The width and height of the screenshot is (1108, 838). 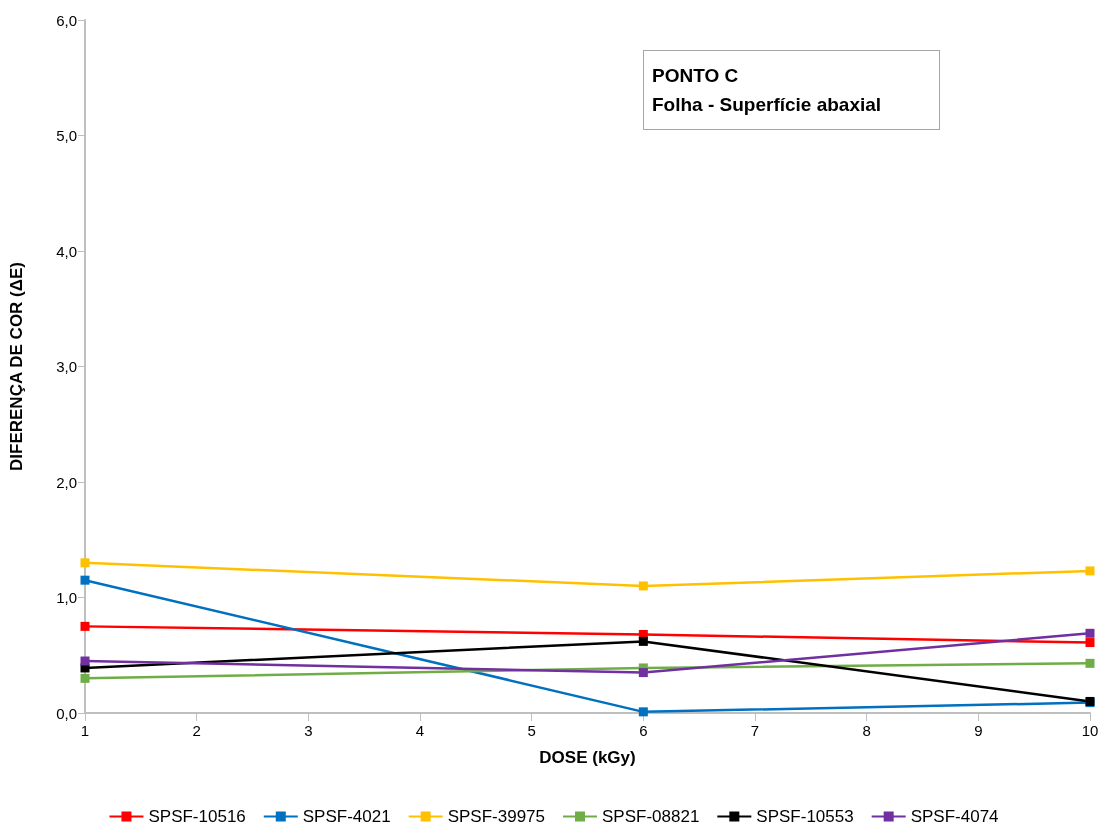 I want to click on y-tick-label: 3,0, so click(x=66, y=366).